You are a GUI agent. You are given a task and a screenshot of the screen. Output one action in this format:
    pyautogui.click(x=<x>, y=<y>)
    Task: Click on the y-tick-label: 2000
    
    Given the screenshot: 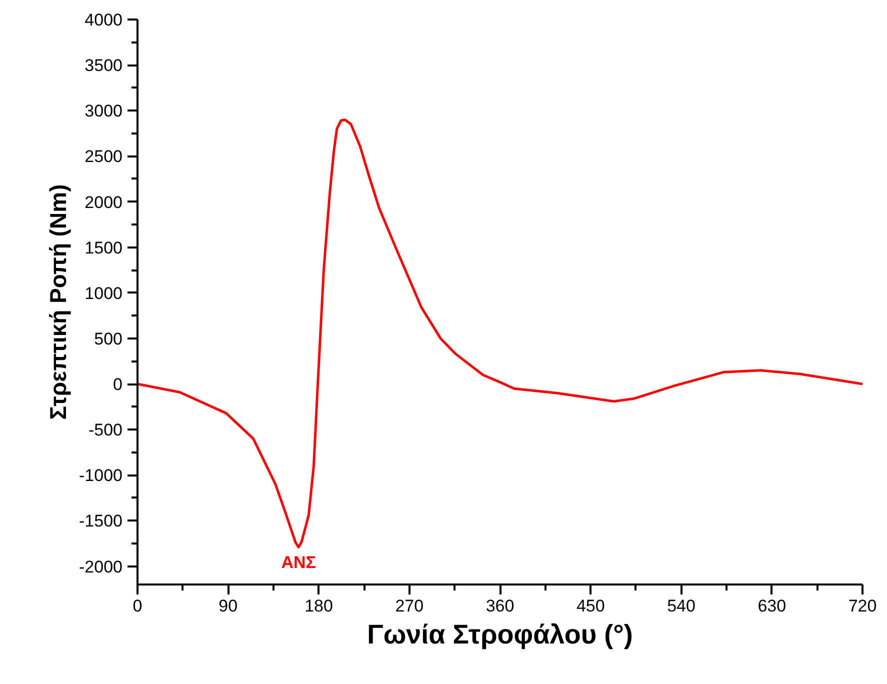 What is the action you would take?
    pyautogui.click(x=103, y=202)
    